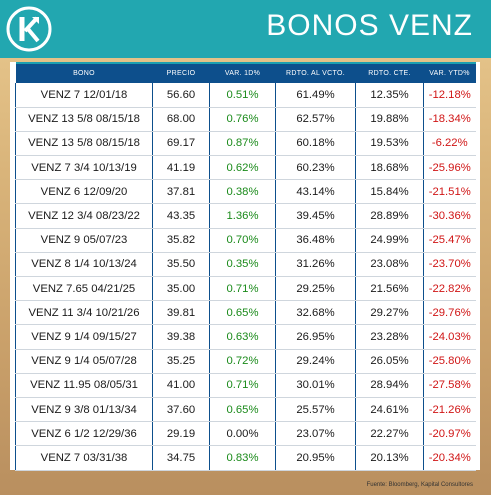 The image size is (491, 495). I want to click on bond-name-cell: VENZ 9 3/8 01/13/34, so click(84, 410).